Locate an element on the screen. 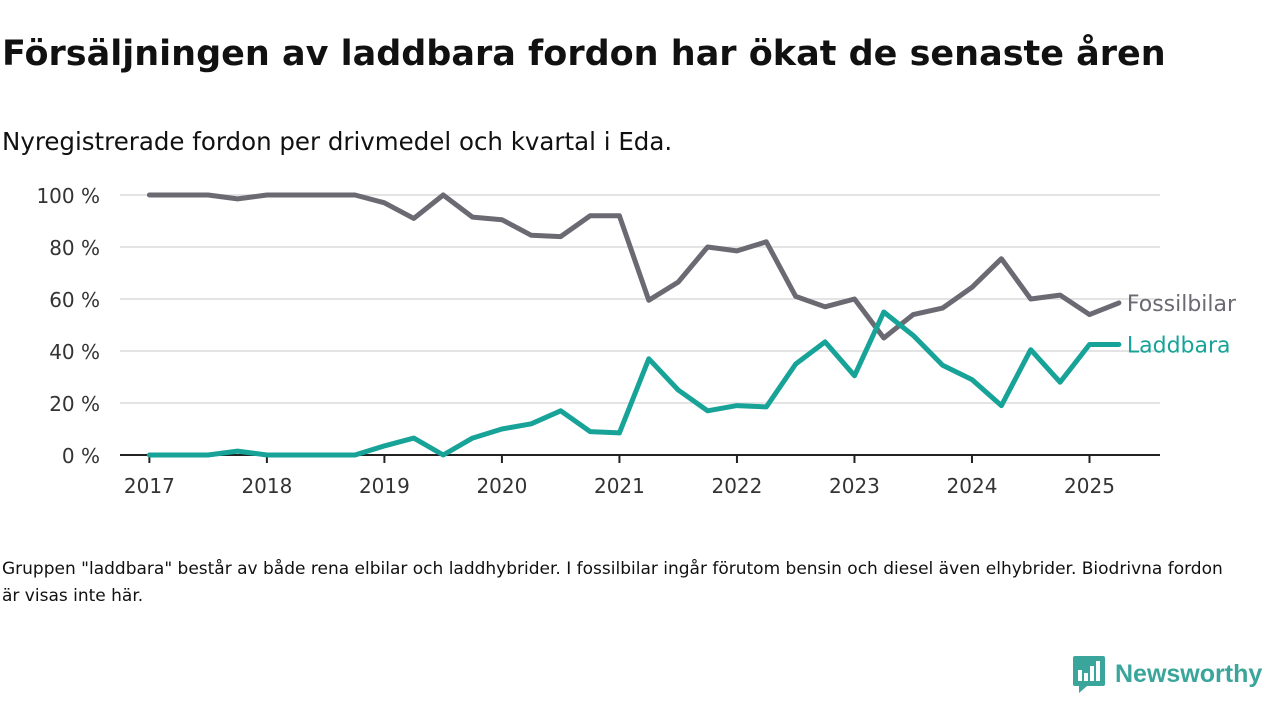 The image size is (1280, 720). x-tick-label: 2020 is located at coordinates (501, 486).